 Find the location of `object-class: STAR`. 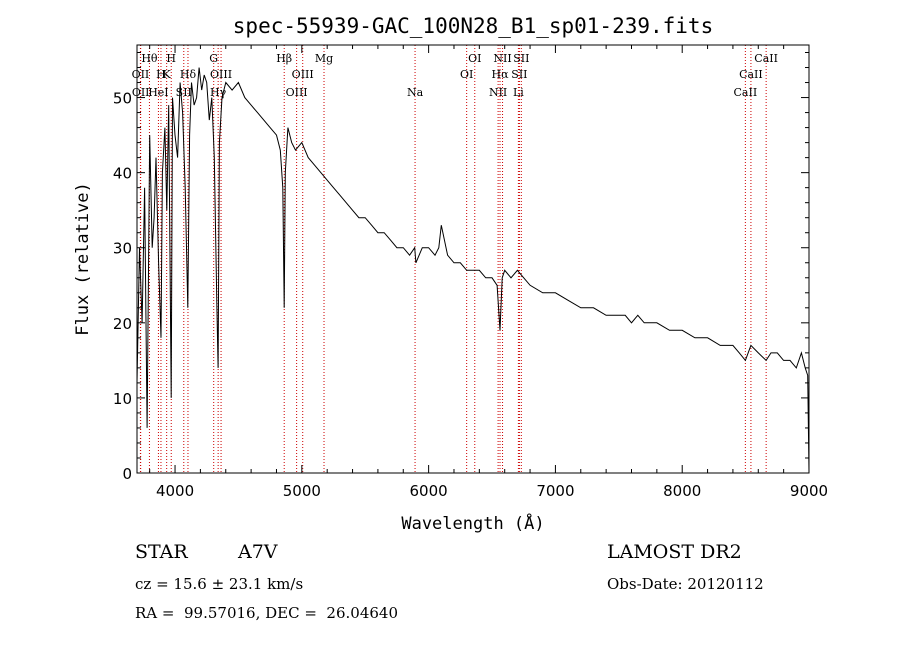

object-class: STAR is located at coordinates (161, 552).